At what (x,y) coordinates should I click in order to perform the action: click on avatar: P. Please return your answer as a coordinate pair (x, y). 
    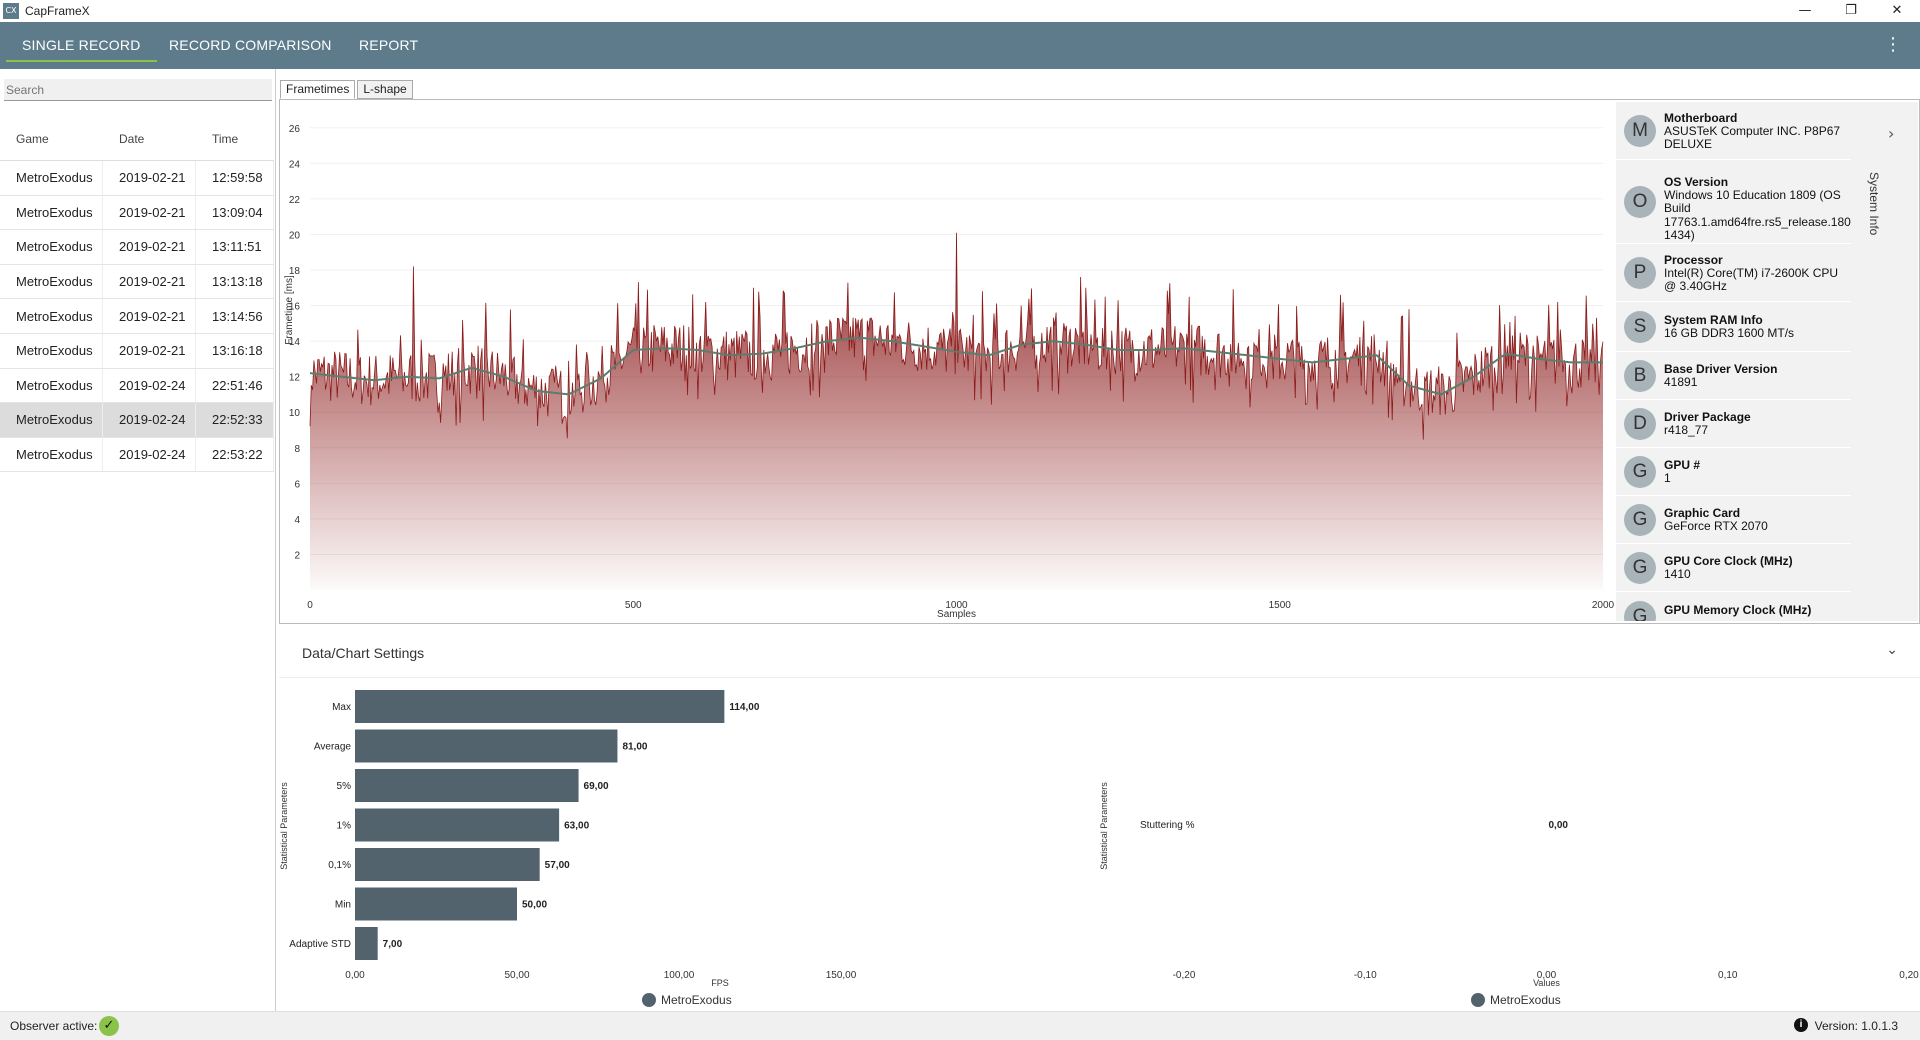
    Looking at the image, I should click on (1640, 273).